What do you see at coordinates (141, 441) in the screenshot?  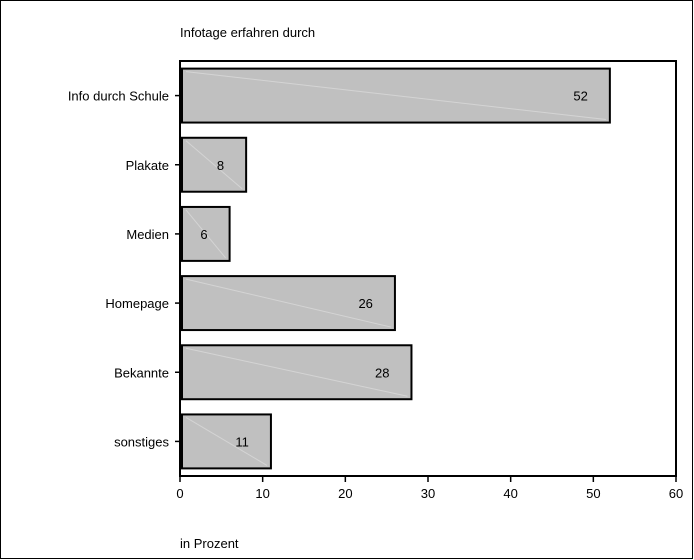 I see `category-label-5: sonstiges` at bounding box center [141, 441].